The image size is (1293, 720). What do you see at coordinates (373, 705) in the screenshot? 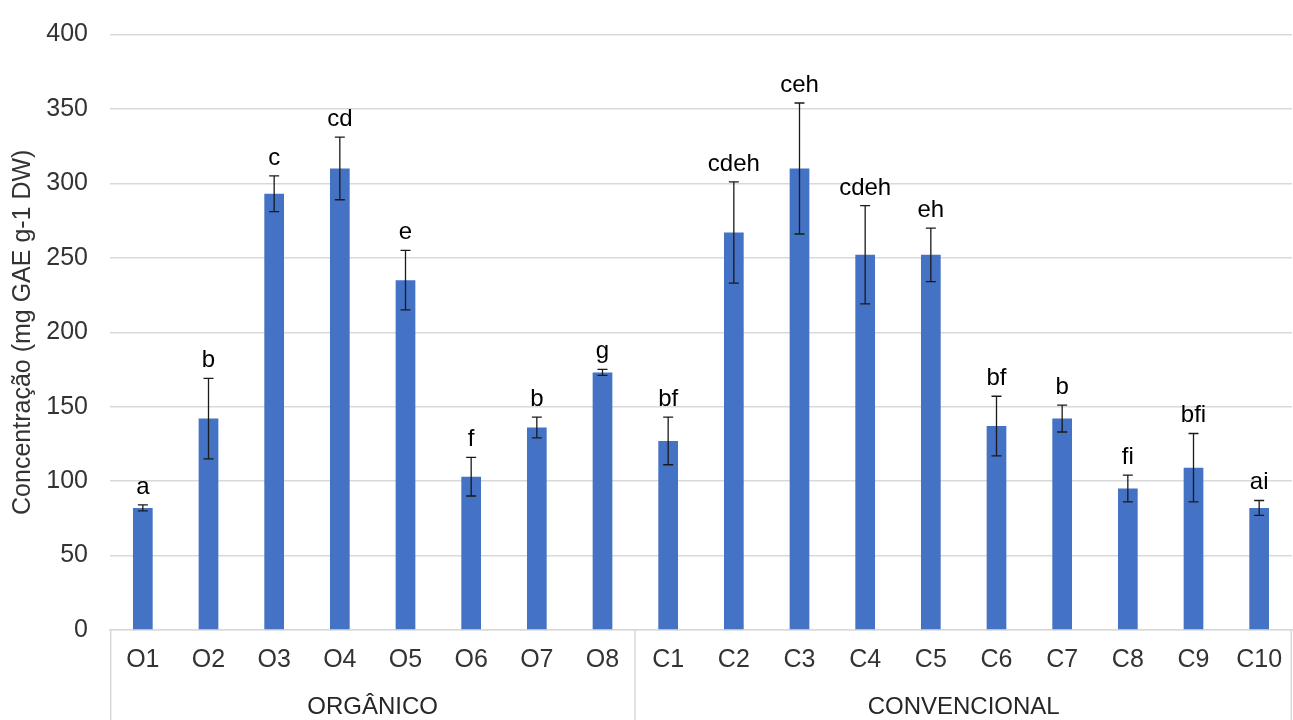
I see `text: ORGÂNICO` at bounding box center [373, 705].